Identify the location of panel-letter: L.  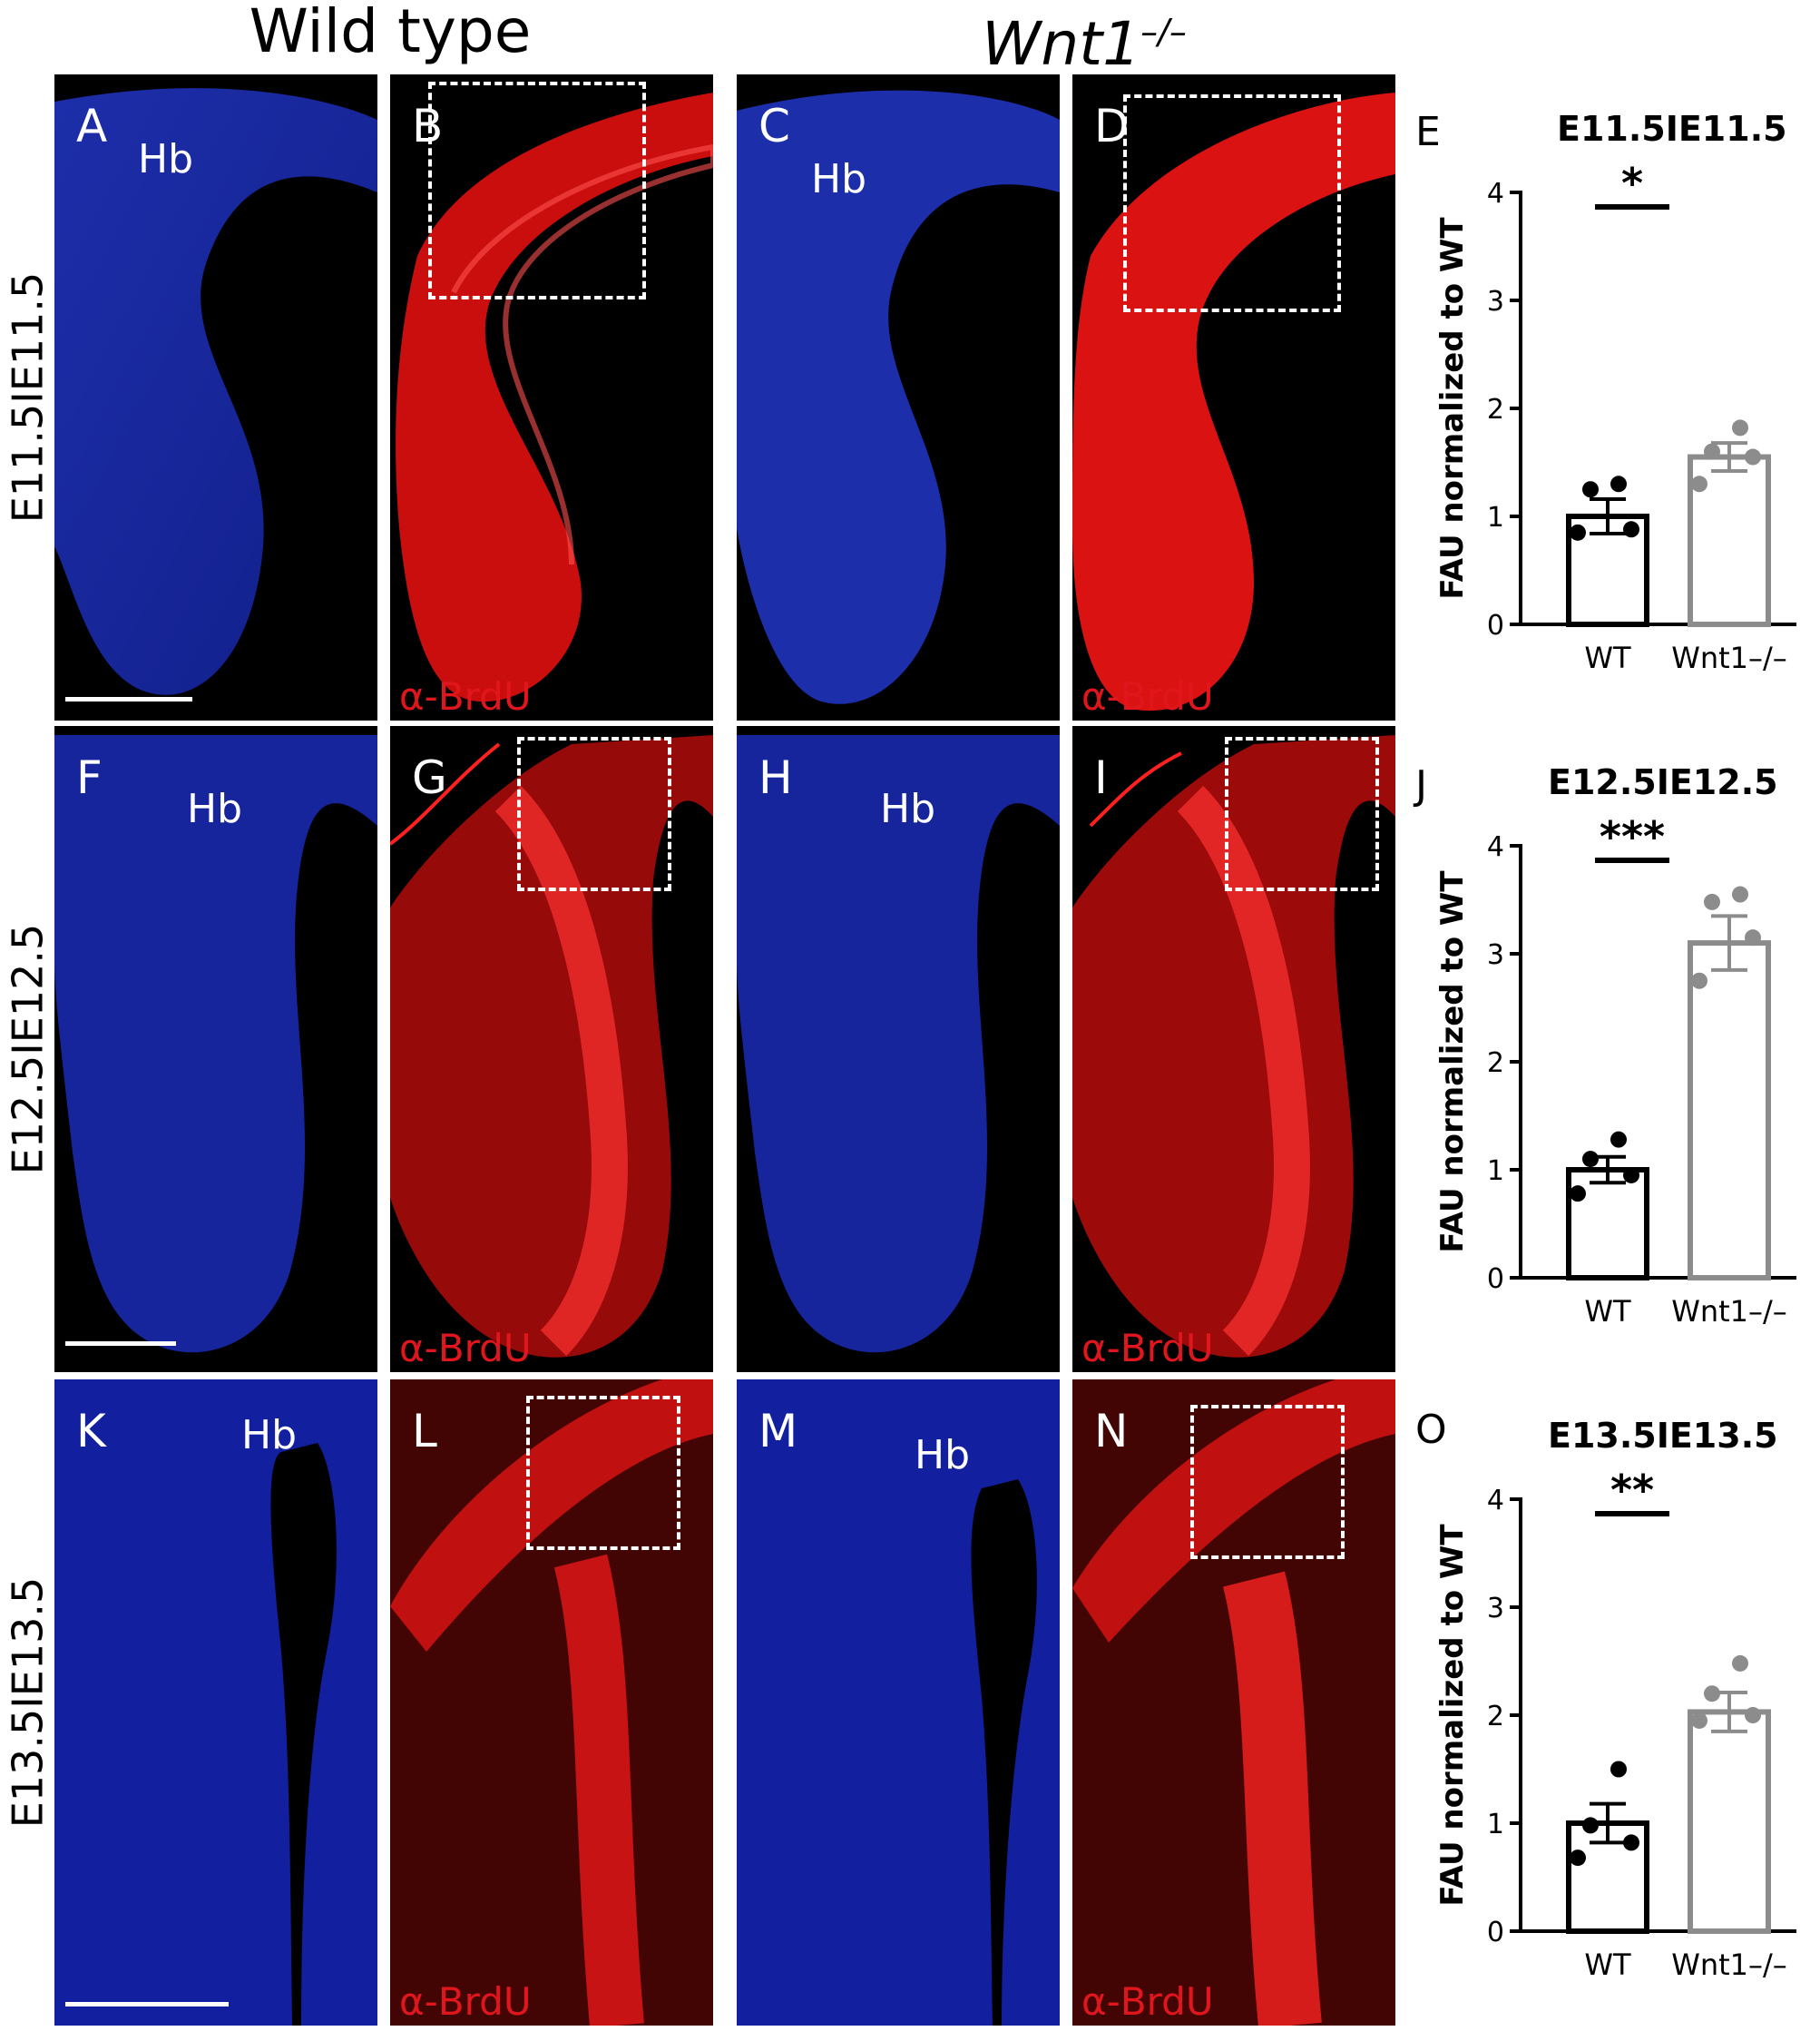
(425, 1431).